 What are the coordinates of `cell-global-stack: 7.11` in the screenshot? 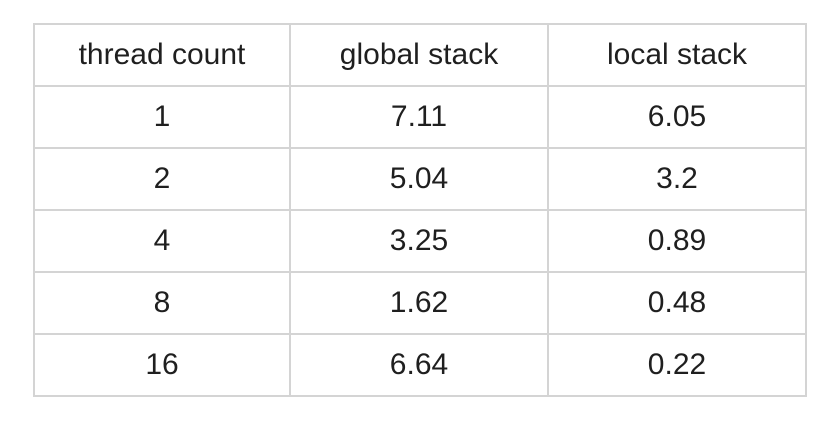 It's located at (419, 117).